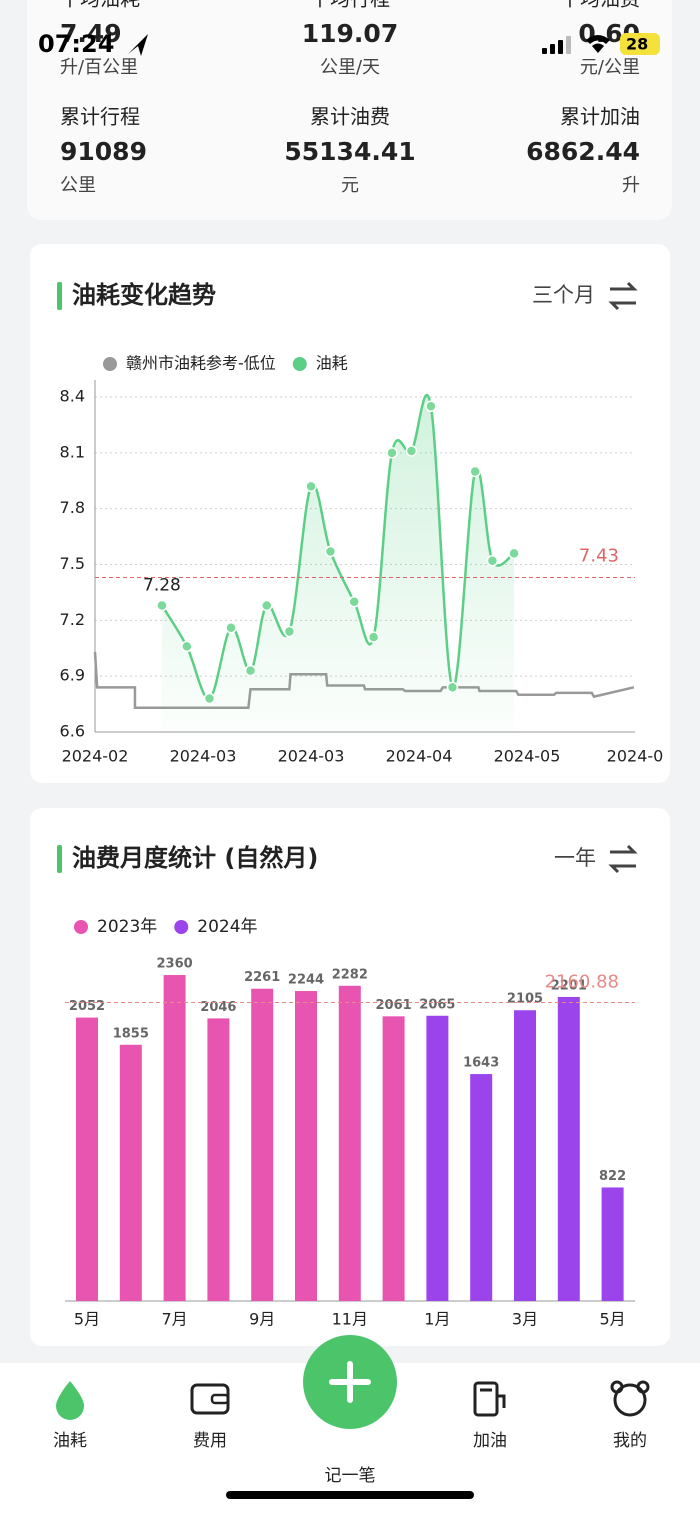  What do you see at coordinates (419, 756) in the screenshot?
I see `x-tick-label: 2024-04` at bounding box center [419, 756].